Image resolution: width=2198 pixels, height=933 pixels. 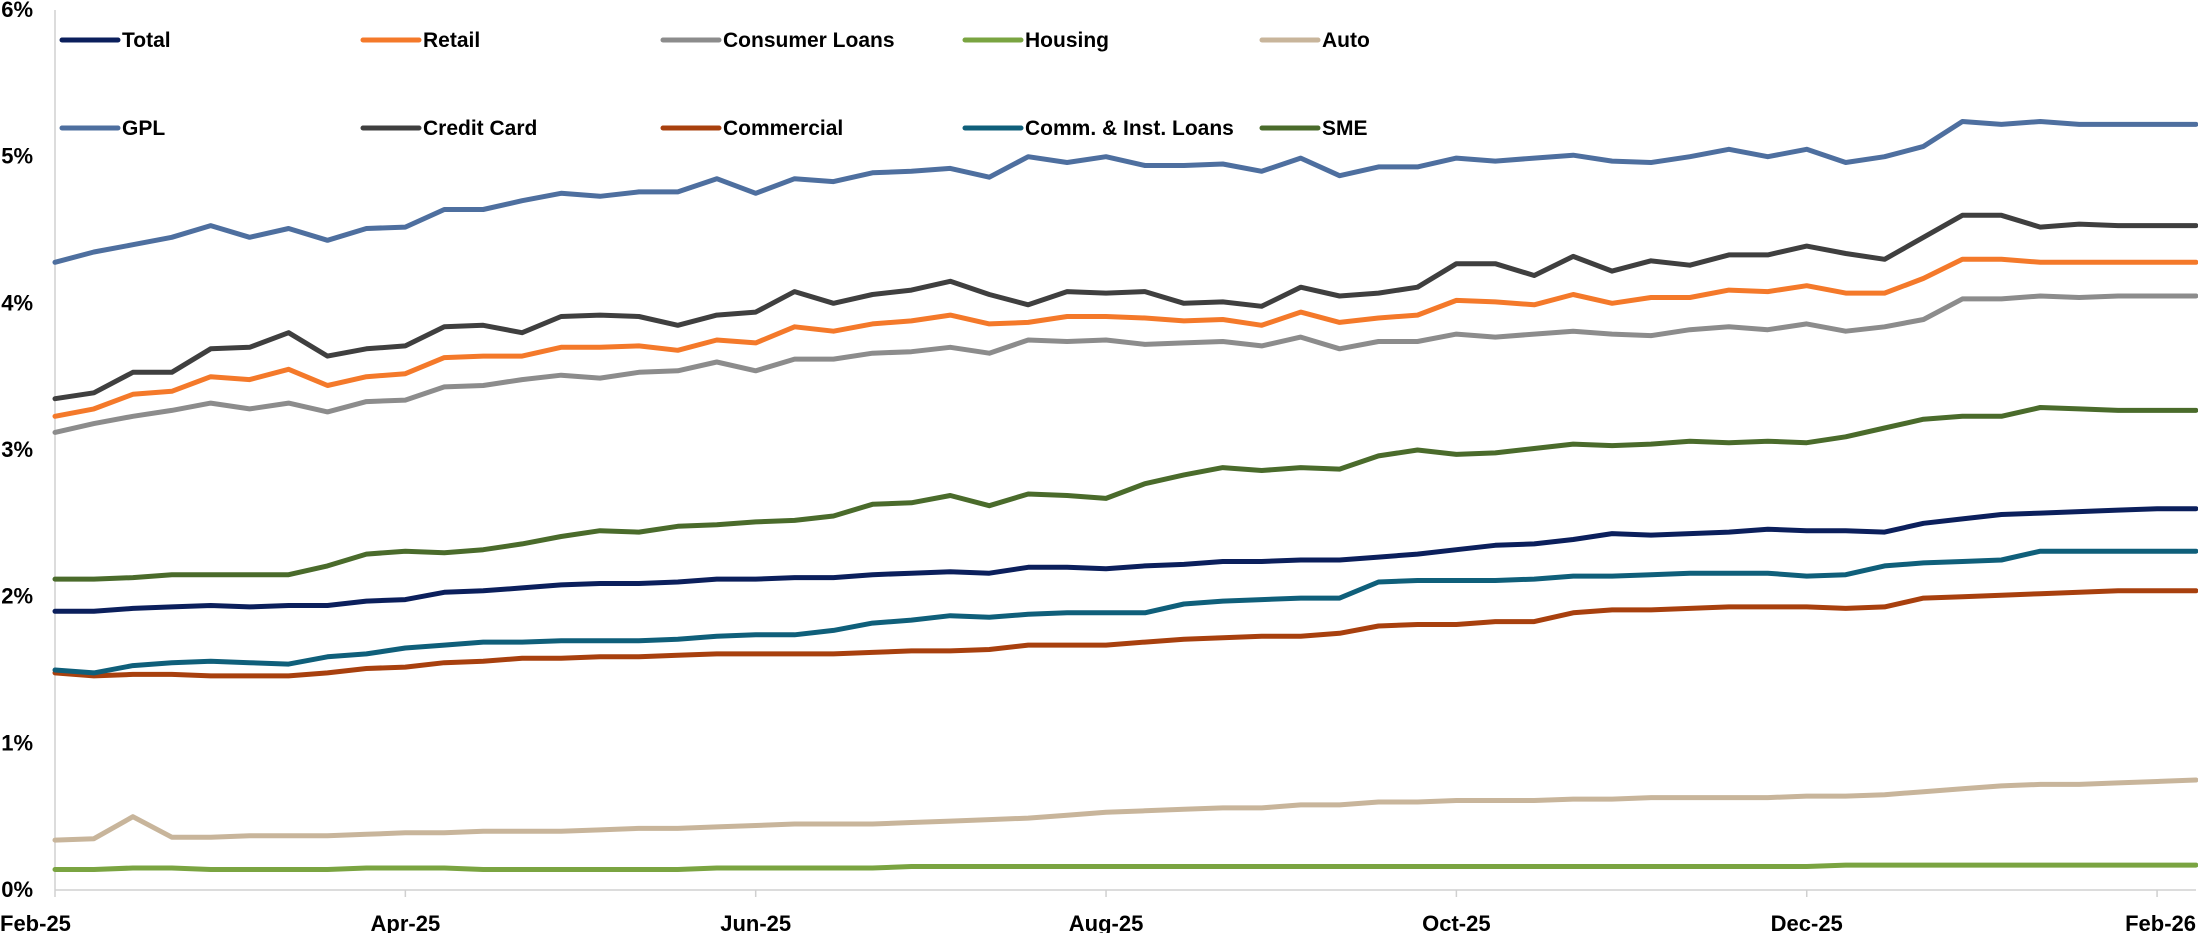 What do you see at coordinates (17, 449) in the screenshot?
I see `y-tick-label: 3%` at bounding box center [17, 449].